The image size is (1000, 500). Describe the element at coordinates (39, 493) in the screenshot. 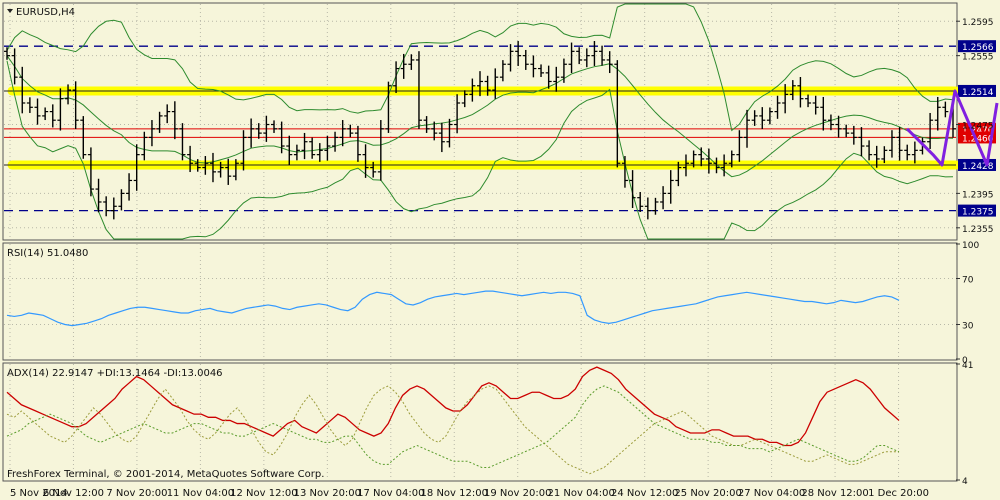

I see `x-tick-label: 5 Nov 2014` at that location.